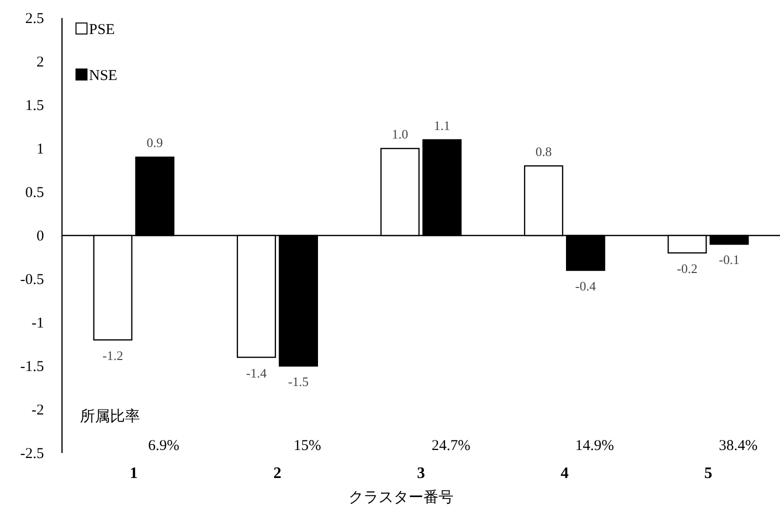 This screenshot has width=780, height=508. What do you see at coordinates (103, 76) in the screenshot?
I see `legend-label: NSE` at bounding box center [103, 76].